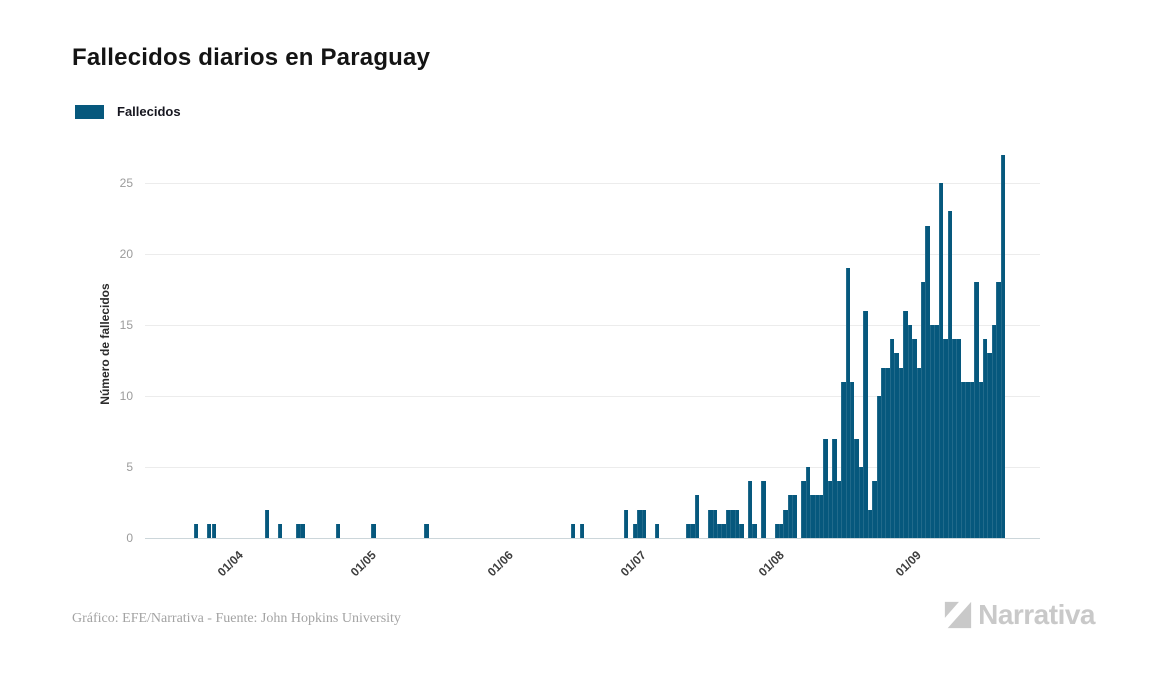 The width and height of the screenshot is (1157, 674). What do you see at coordinates (909, 564) in the screenshot?
I see `x-tick-label: 01/09` at bounding box center [909, 564].